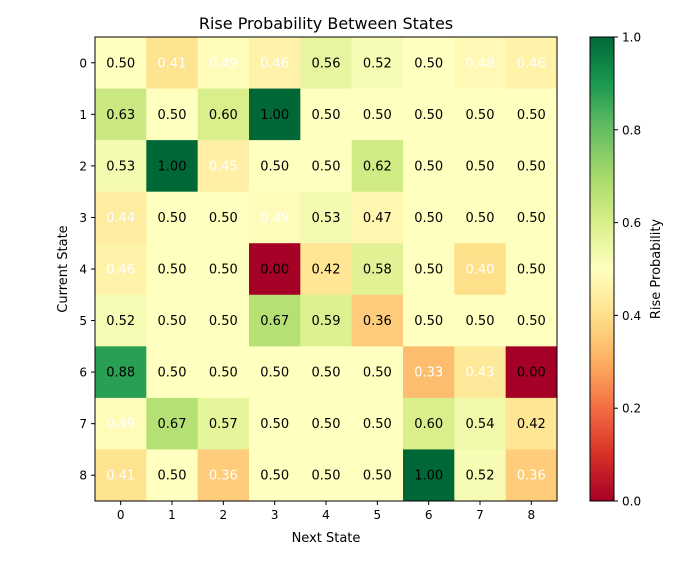  Describe the element at coordinates (87, 269) in the screenshot. I see `y-axis: 0 1 2 3 4 5 6 7 8` at that location.